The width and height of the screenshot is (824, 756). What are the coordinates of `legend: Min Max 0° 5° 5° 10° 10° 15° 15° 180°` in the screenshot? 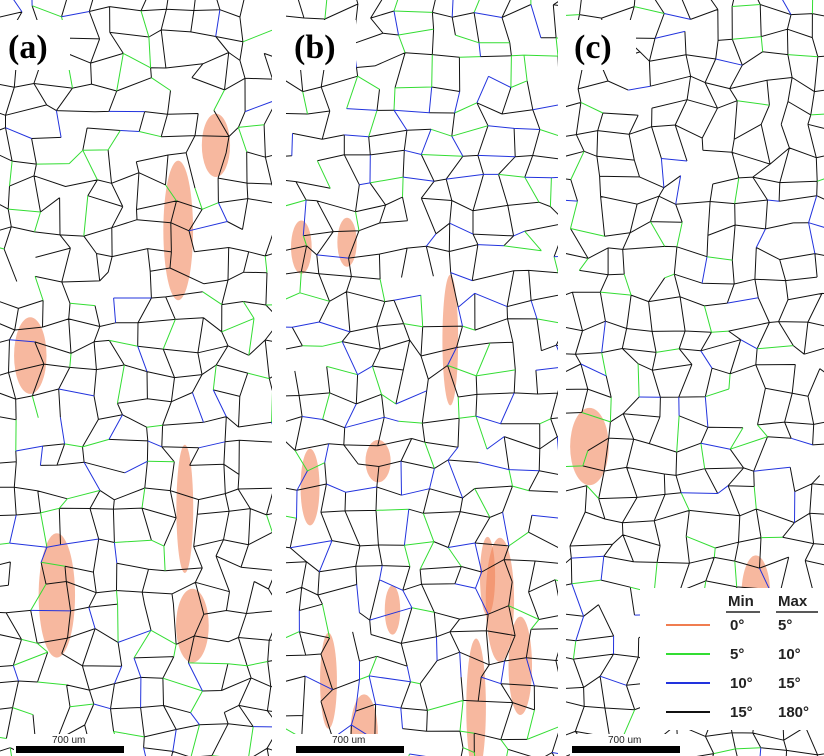 It's located at (732, 659).